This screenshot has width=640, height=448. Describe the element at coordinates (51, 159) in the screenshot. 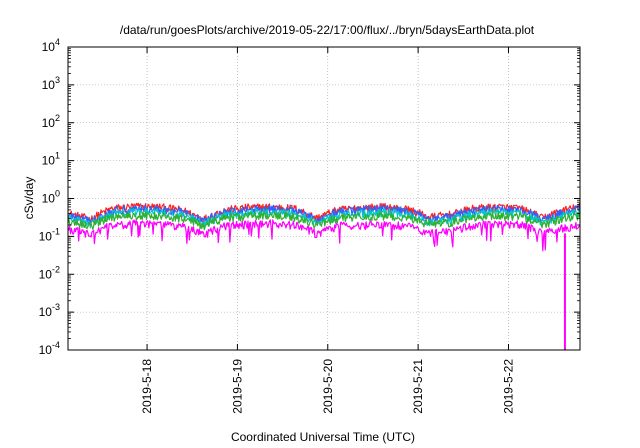

I see `y-tick-label: 10¹` at that location.